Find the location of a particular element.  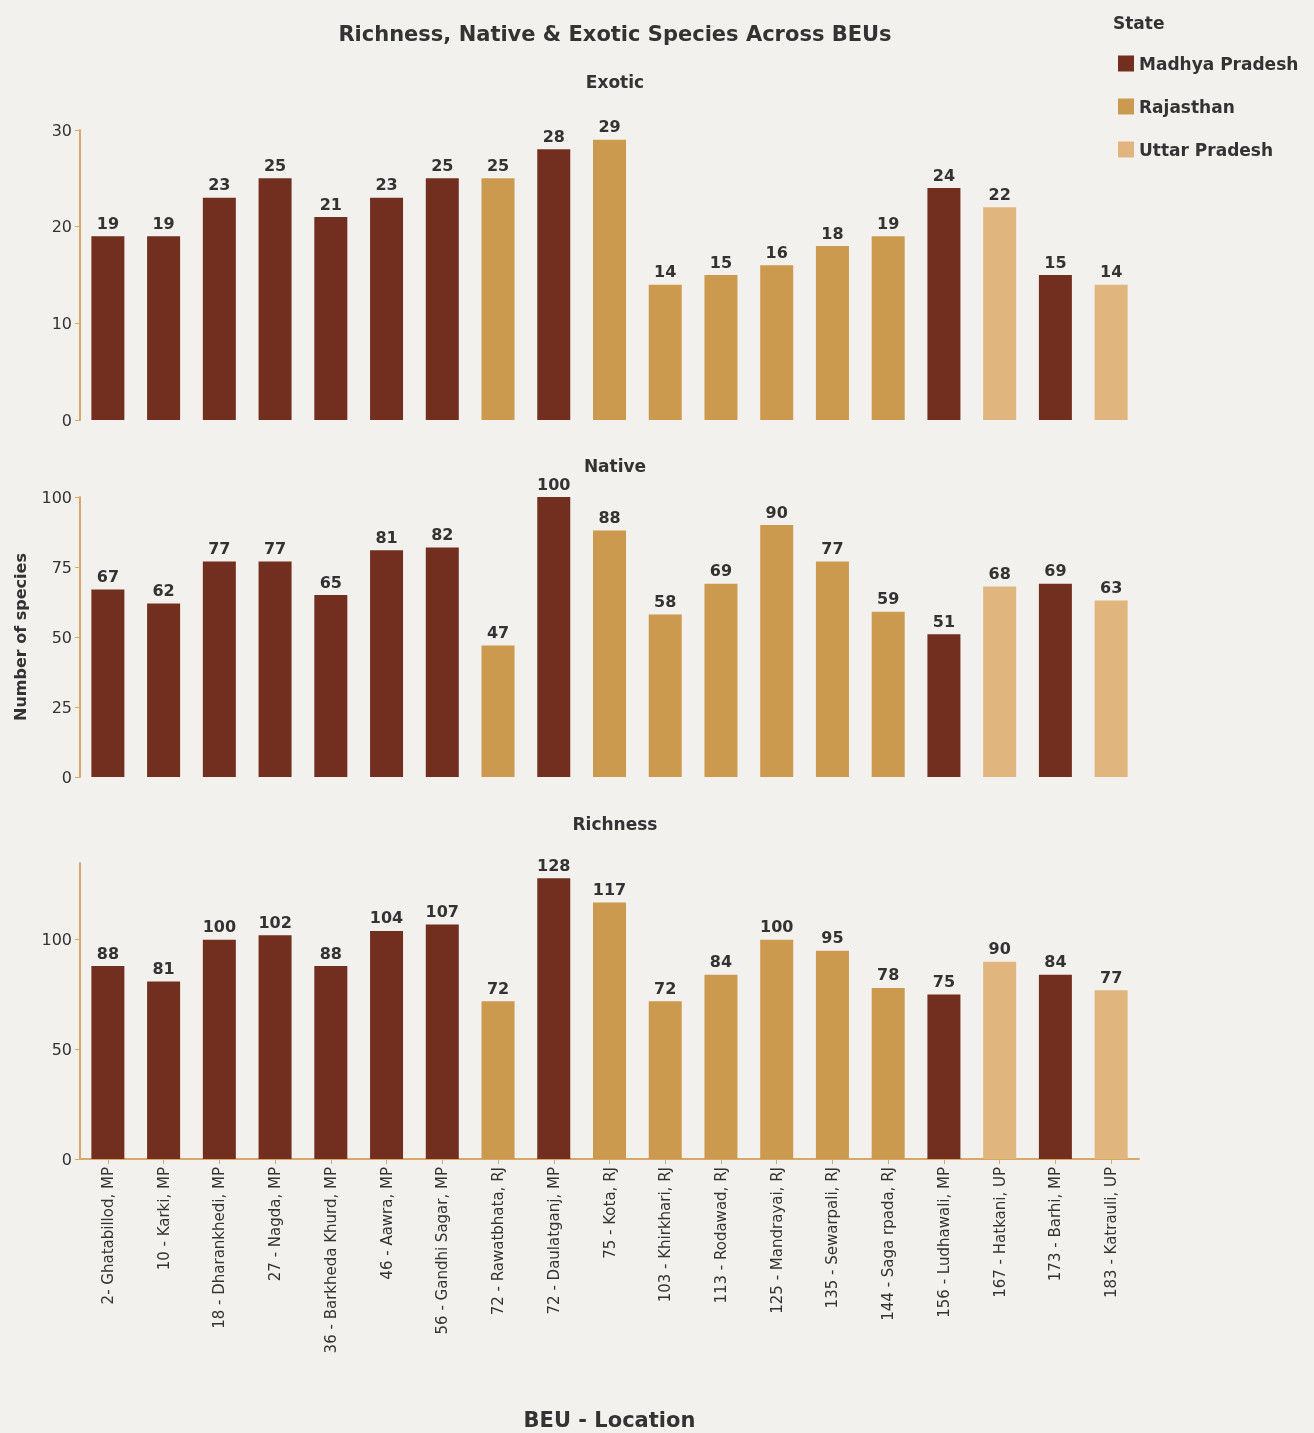

data-label: 107 is located at coordinates (442, 911).